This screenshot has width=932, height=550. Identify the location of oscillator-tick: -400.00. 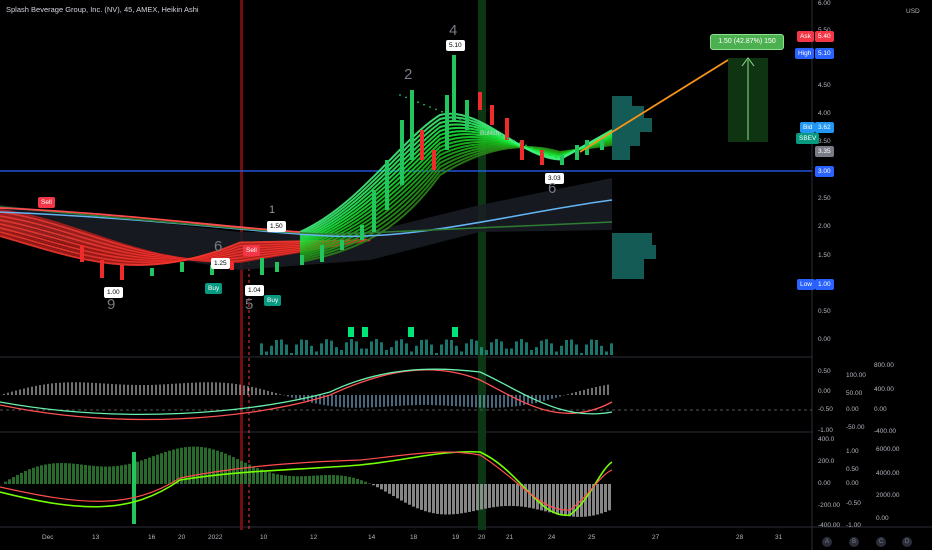
(885, 431).